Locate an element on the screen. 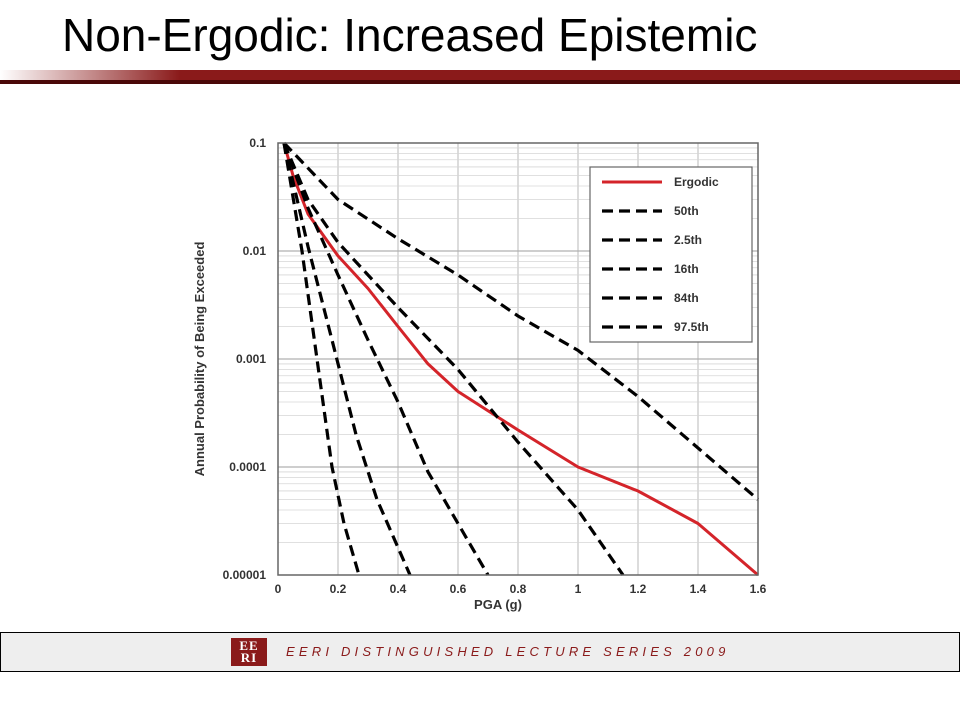 The image size is (960, 720). y-tick-label: 0.0001 is located at coordinates (247, 467).